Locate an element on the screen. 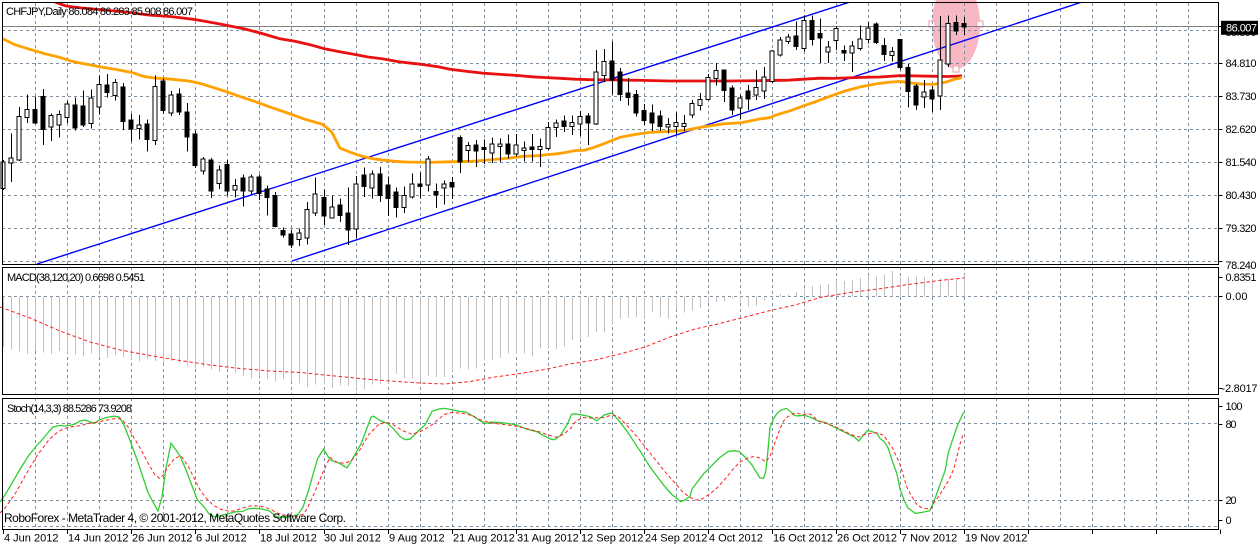  svg-text: 82.620 is located at coordinates (1241, 130).